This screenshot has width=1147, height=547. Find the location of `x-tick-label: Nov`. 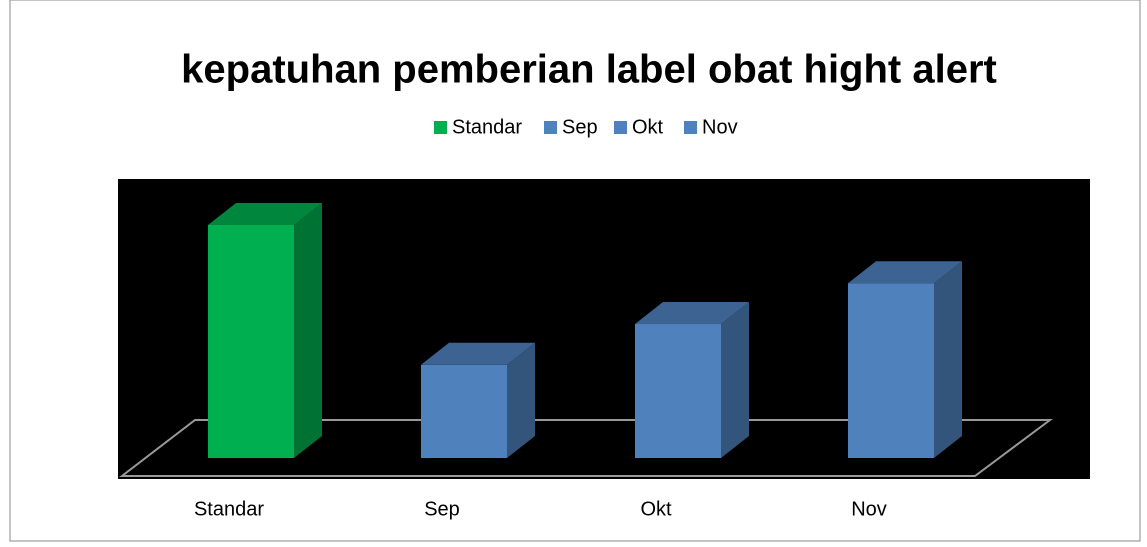

x-tick-label: Nov is located at coordinates (869, 509).